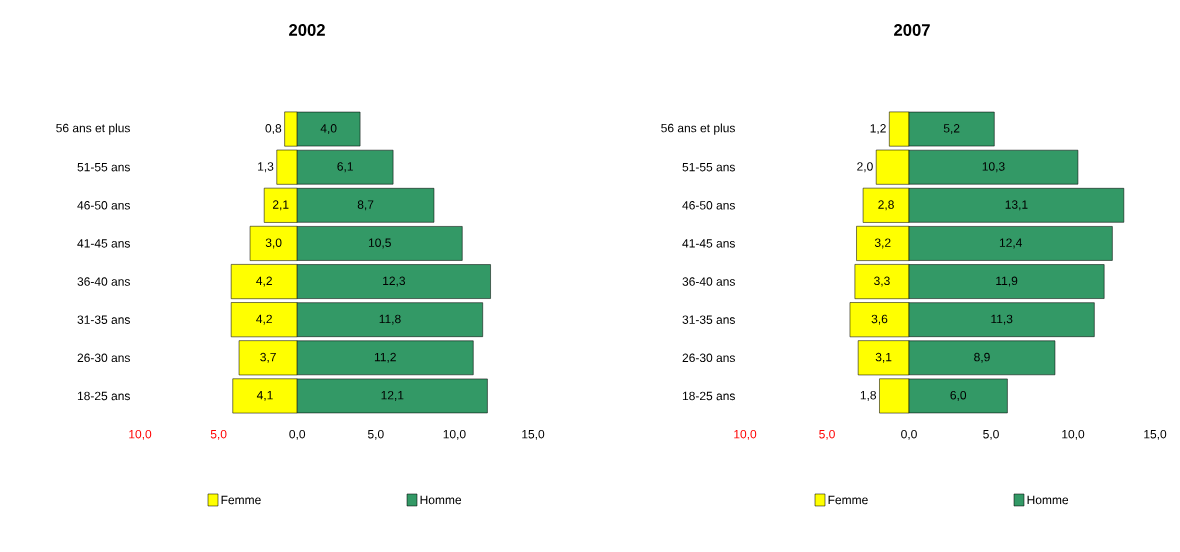  Describe the element at coordinates (394, 281) in the screenshot. I see `data-label: 12,3` at that location.